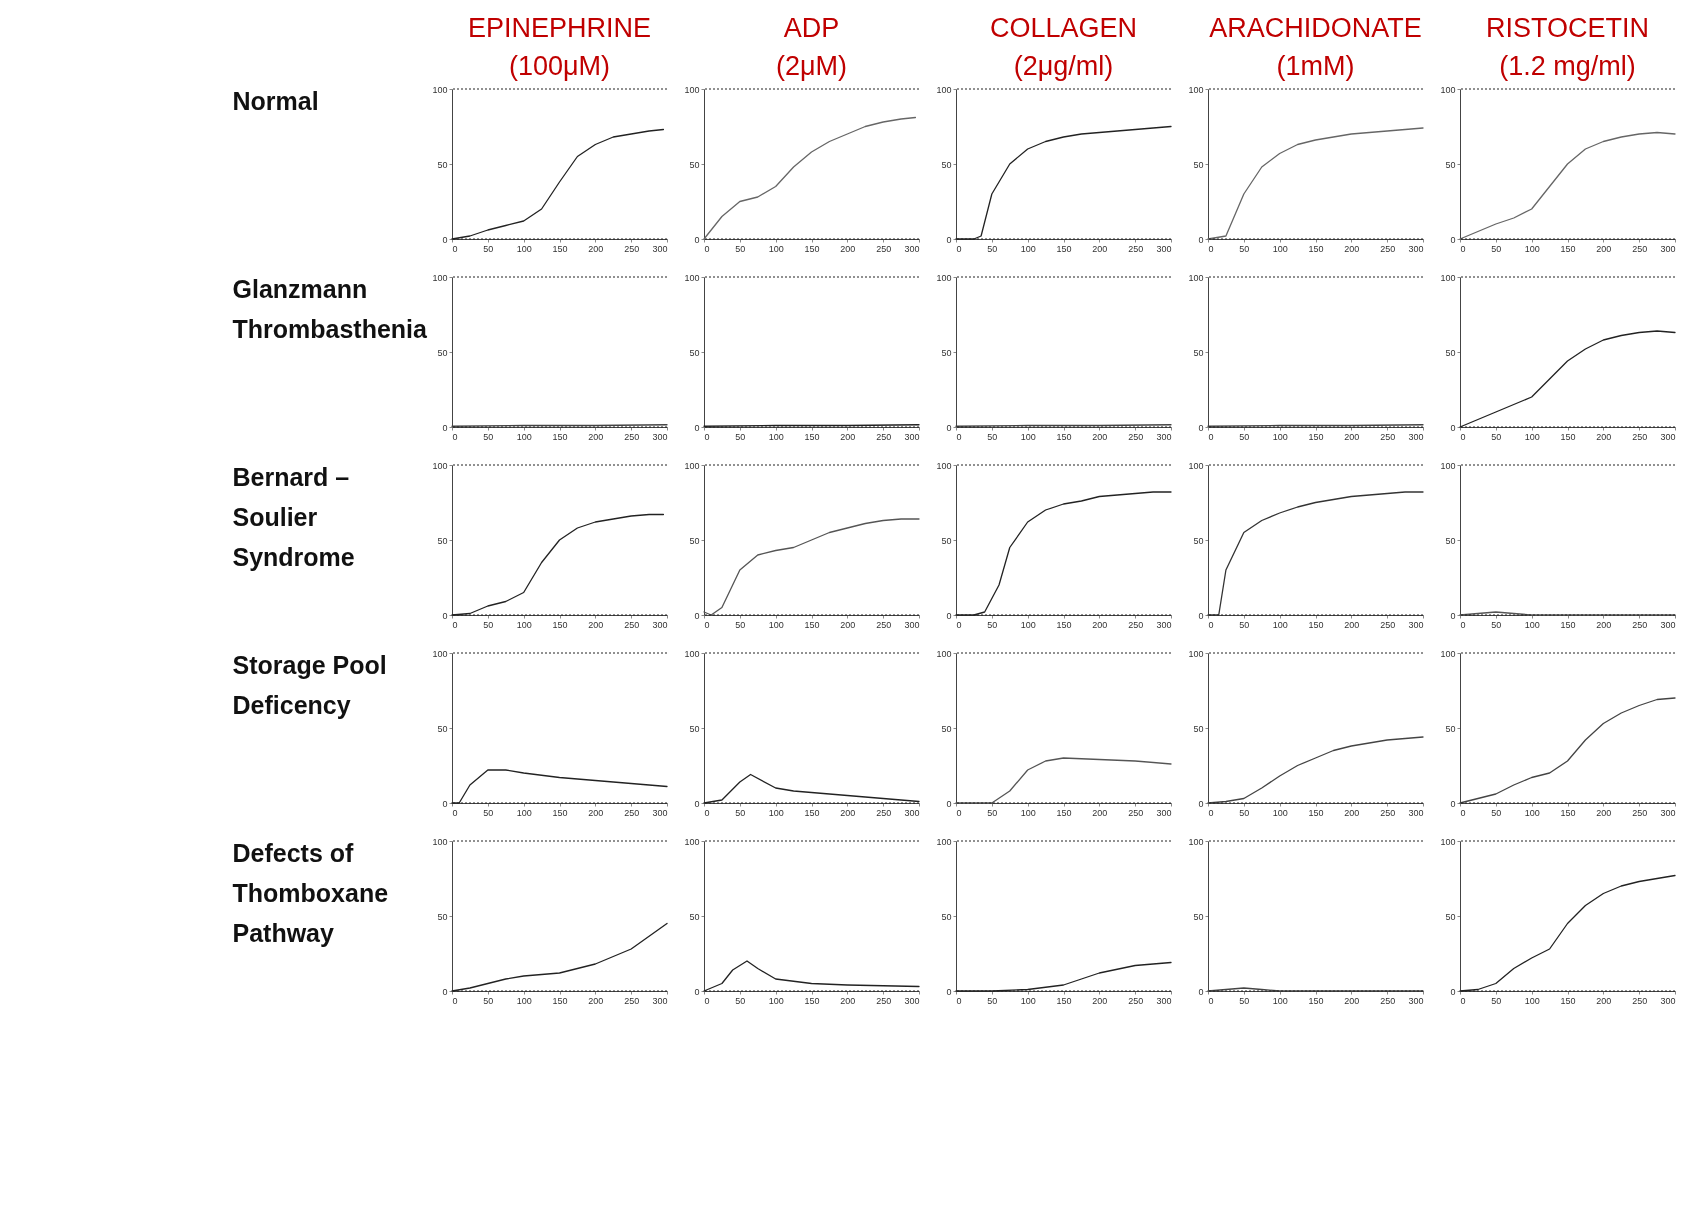  Describe the element at coordinates (310, 892) in the screenshot. I see `y-axis-title: Defects of Thomboxane Pathway` at that location.